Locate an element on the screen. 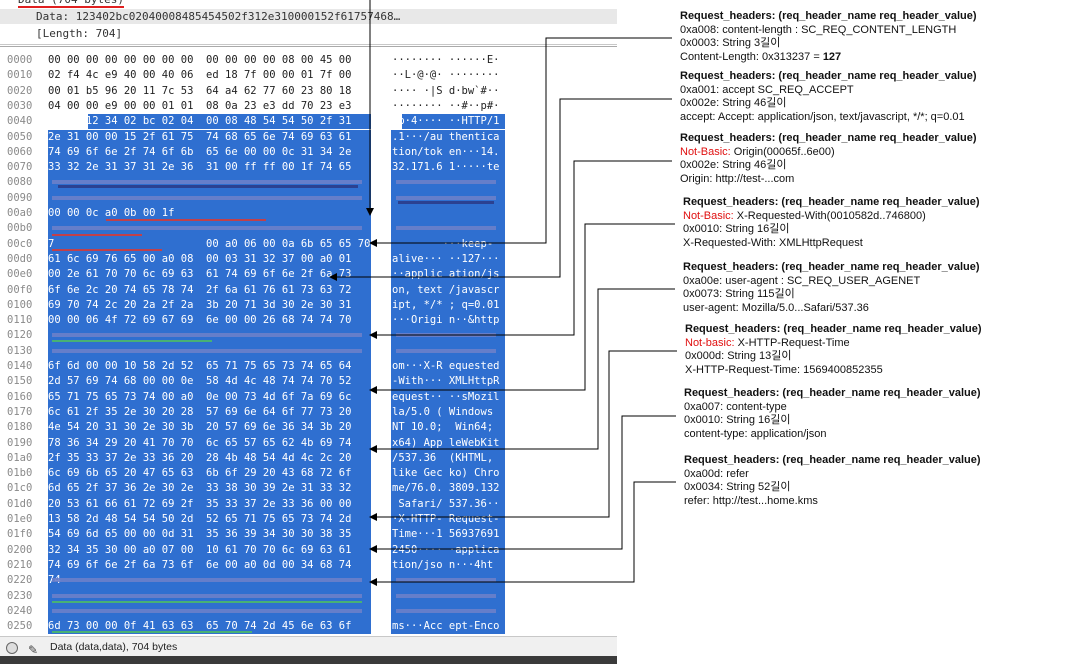  hex-ascii: 2450···· ·applica is located at coordinates (446, 549).